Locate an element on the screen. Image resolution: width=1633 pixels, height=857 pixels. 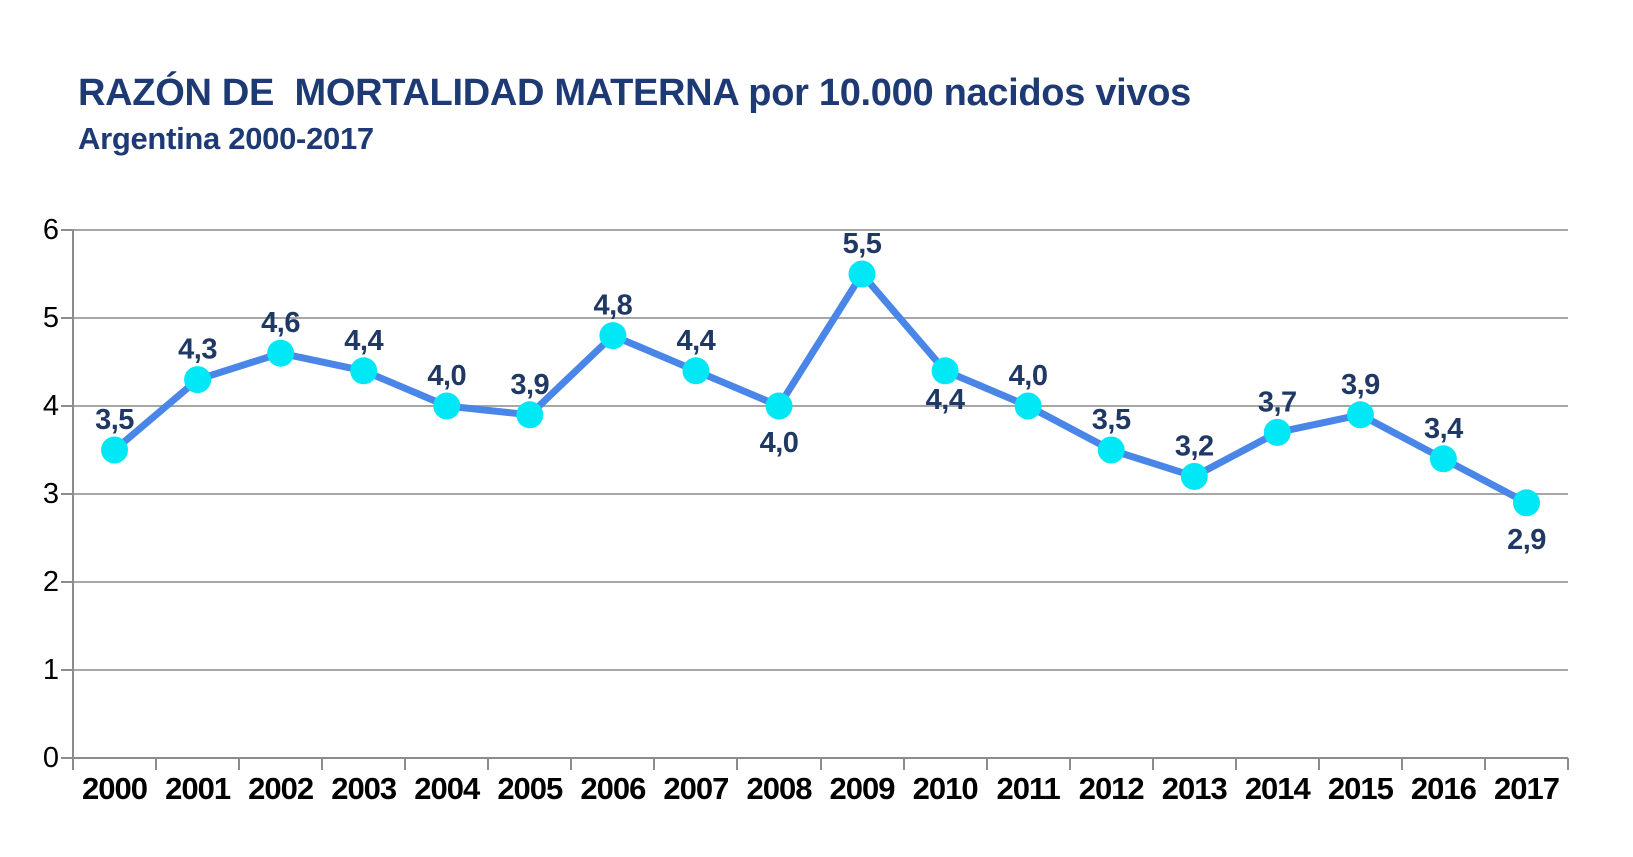
x-axis-label: 2007 is located at coordinates (696, 788).